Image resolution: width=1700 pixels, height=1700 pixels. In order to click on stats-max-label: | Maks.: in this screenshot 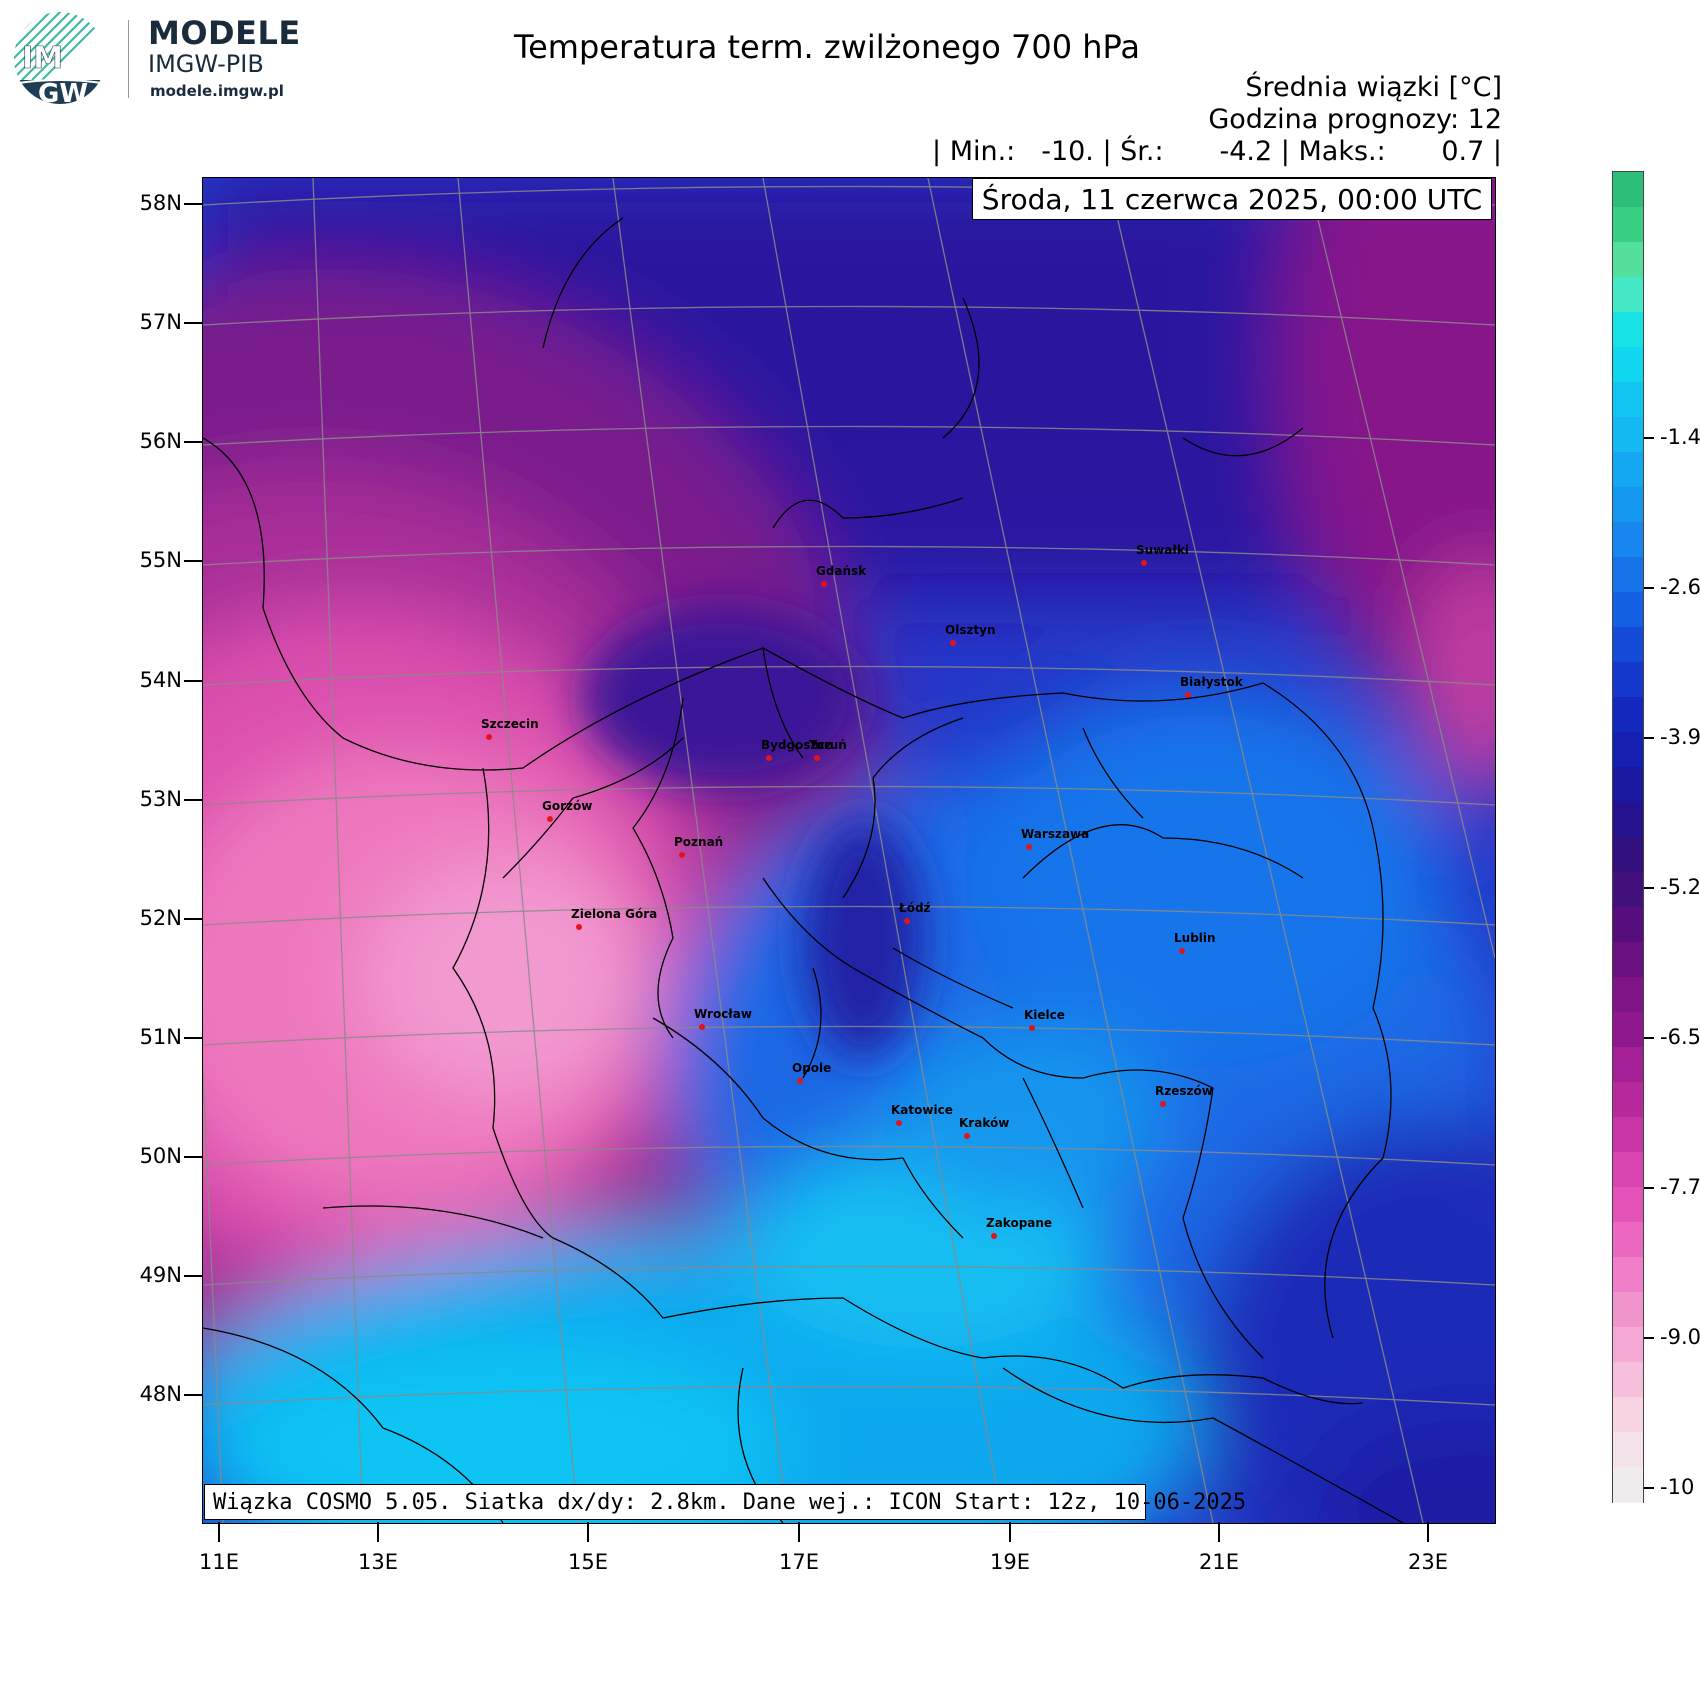, I will do `click(1333, 151)`.